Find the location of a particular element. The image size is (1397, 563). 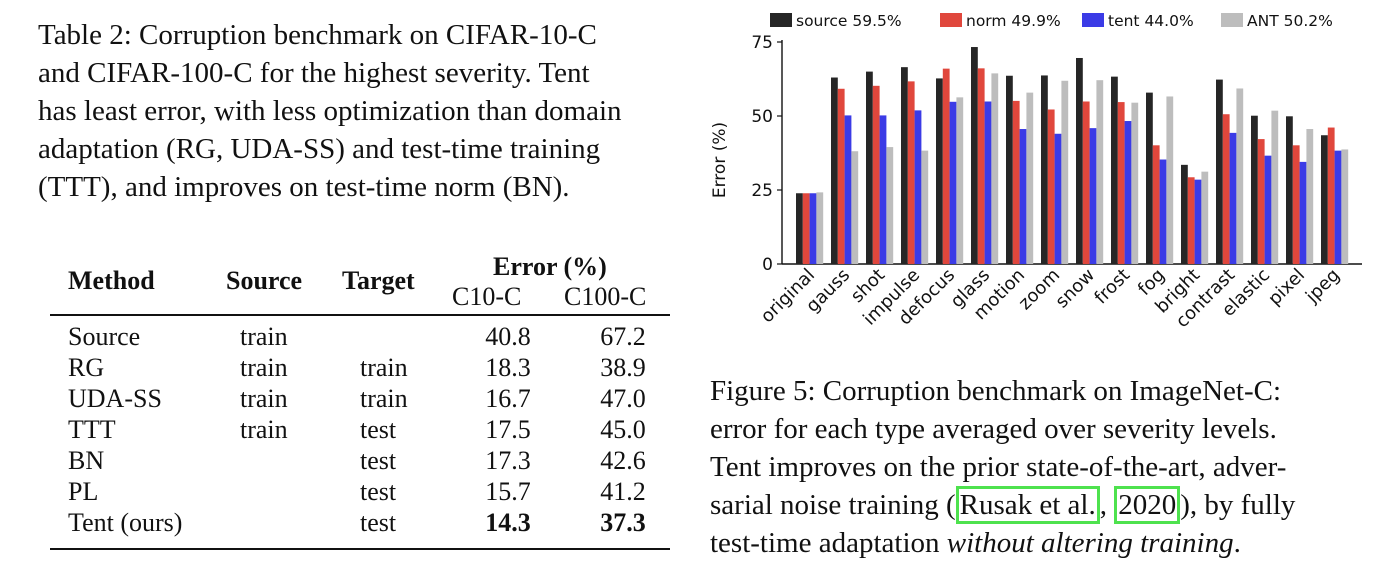

x-tick-label: zoom is located at coordinates (1040, 290).